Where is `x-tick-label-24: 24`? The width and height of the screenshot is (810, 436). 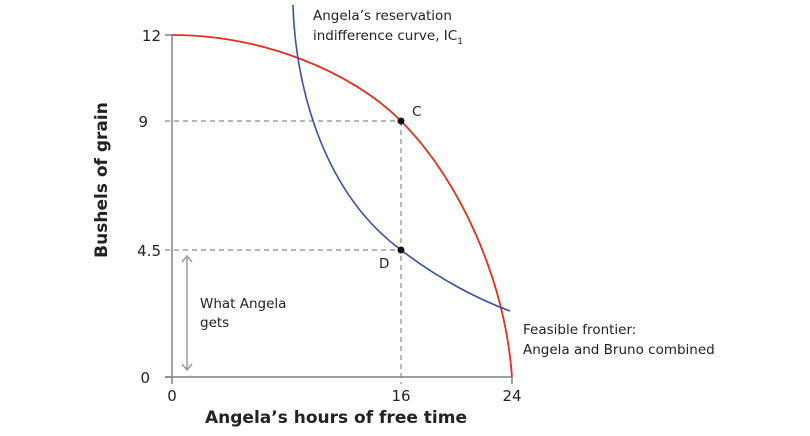 x-tick-label-24: 24 is located at coordinates (511, 396).